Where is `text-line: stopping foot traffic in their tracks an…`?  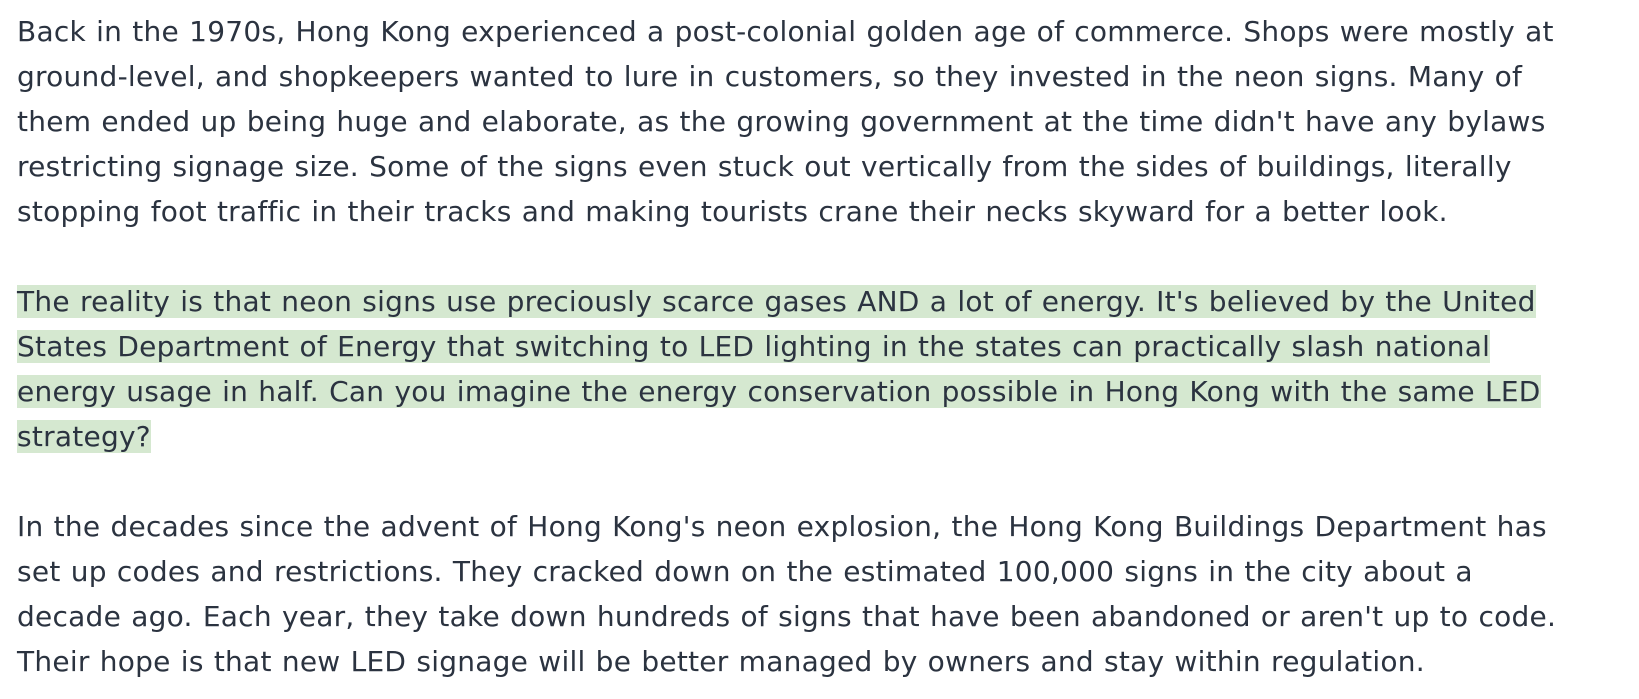 text-line: stopping foot traffic in their tracks an… is located at coordinates (732, 211).